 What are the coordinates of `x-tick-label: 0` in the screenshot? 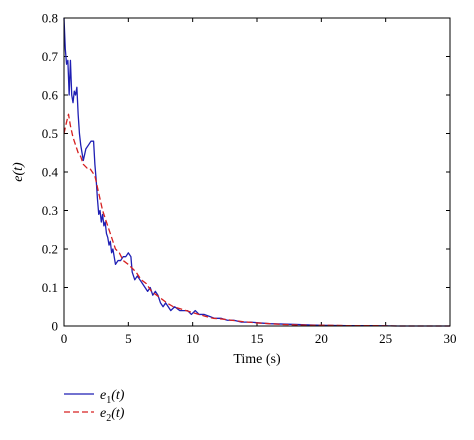 It's located at (64, 338).